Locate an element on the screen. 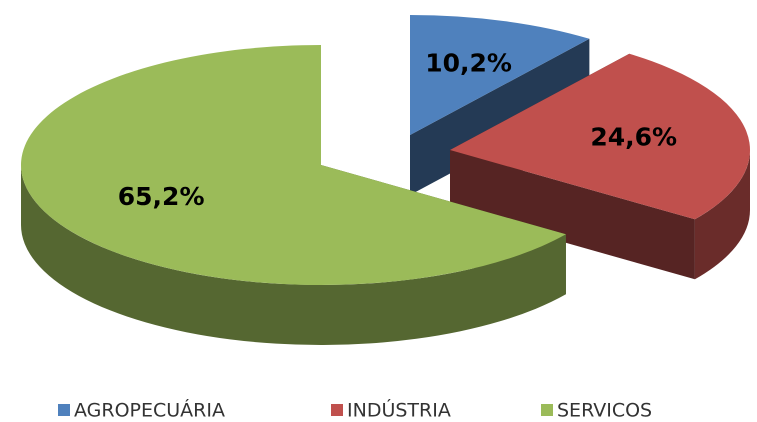  legend-label: AGROPECUÁRIA is located at coordinates (149, 410).